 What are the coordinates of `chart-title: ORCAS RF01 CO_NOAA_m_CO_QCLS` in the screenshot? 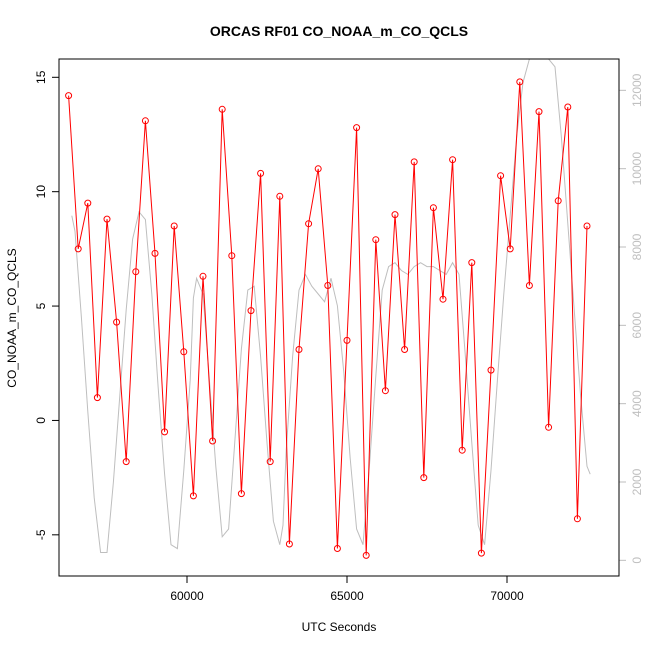 It's located at (339, 31).